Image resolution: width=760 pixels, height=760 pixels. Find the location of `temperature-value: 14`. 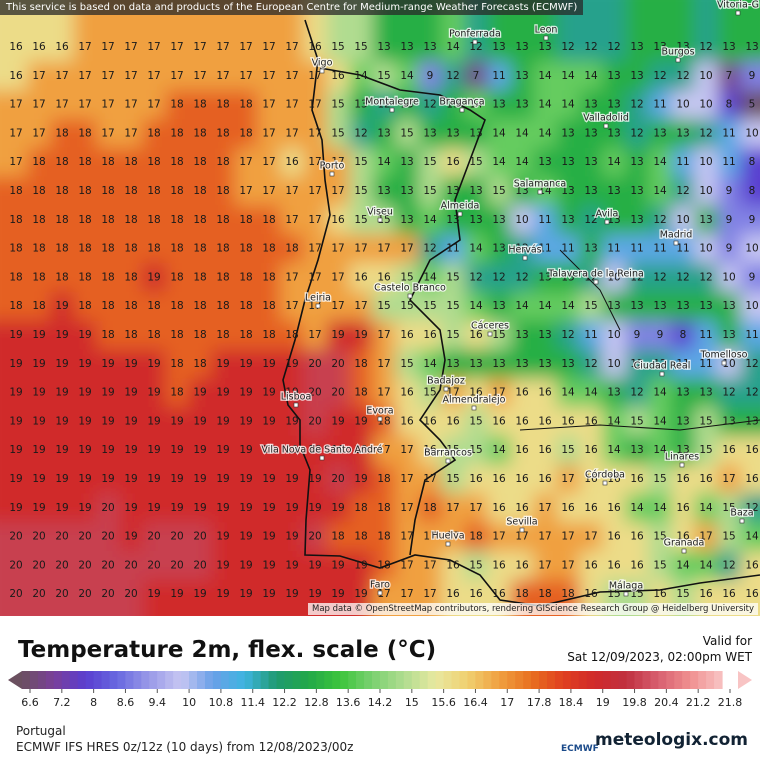

temperature-value: 14 is located at coordinates (384, 162).